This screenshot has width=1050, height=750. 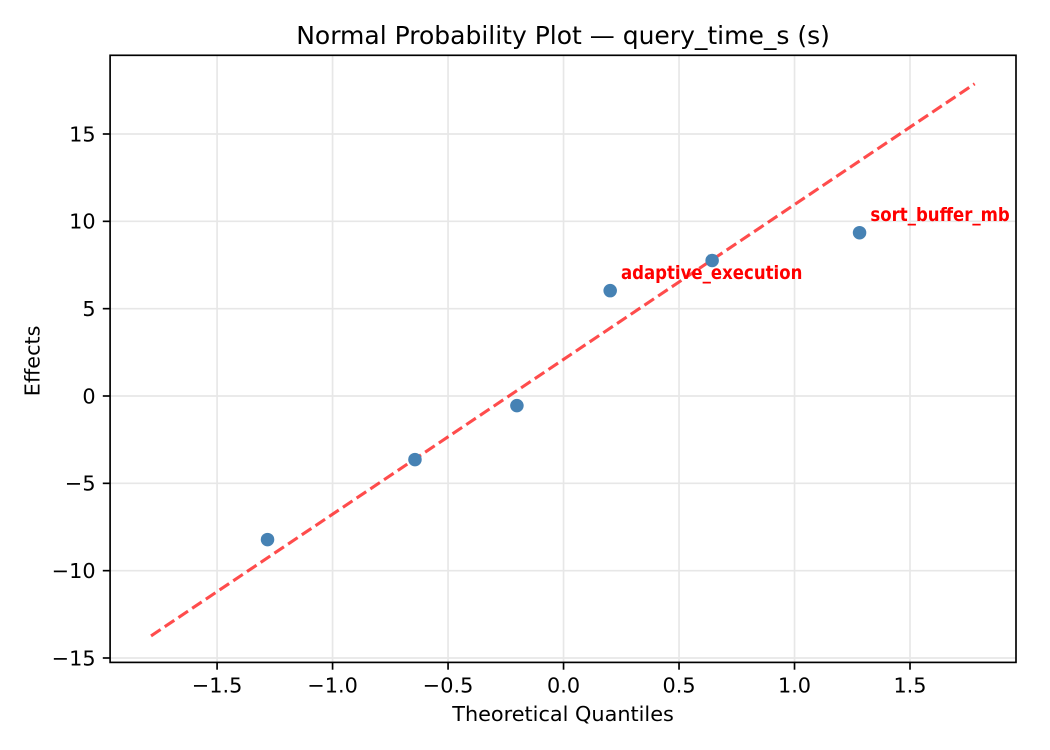 I want to click on x-tick-label: 1.5, so click(x=909, y=686).